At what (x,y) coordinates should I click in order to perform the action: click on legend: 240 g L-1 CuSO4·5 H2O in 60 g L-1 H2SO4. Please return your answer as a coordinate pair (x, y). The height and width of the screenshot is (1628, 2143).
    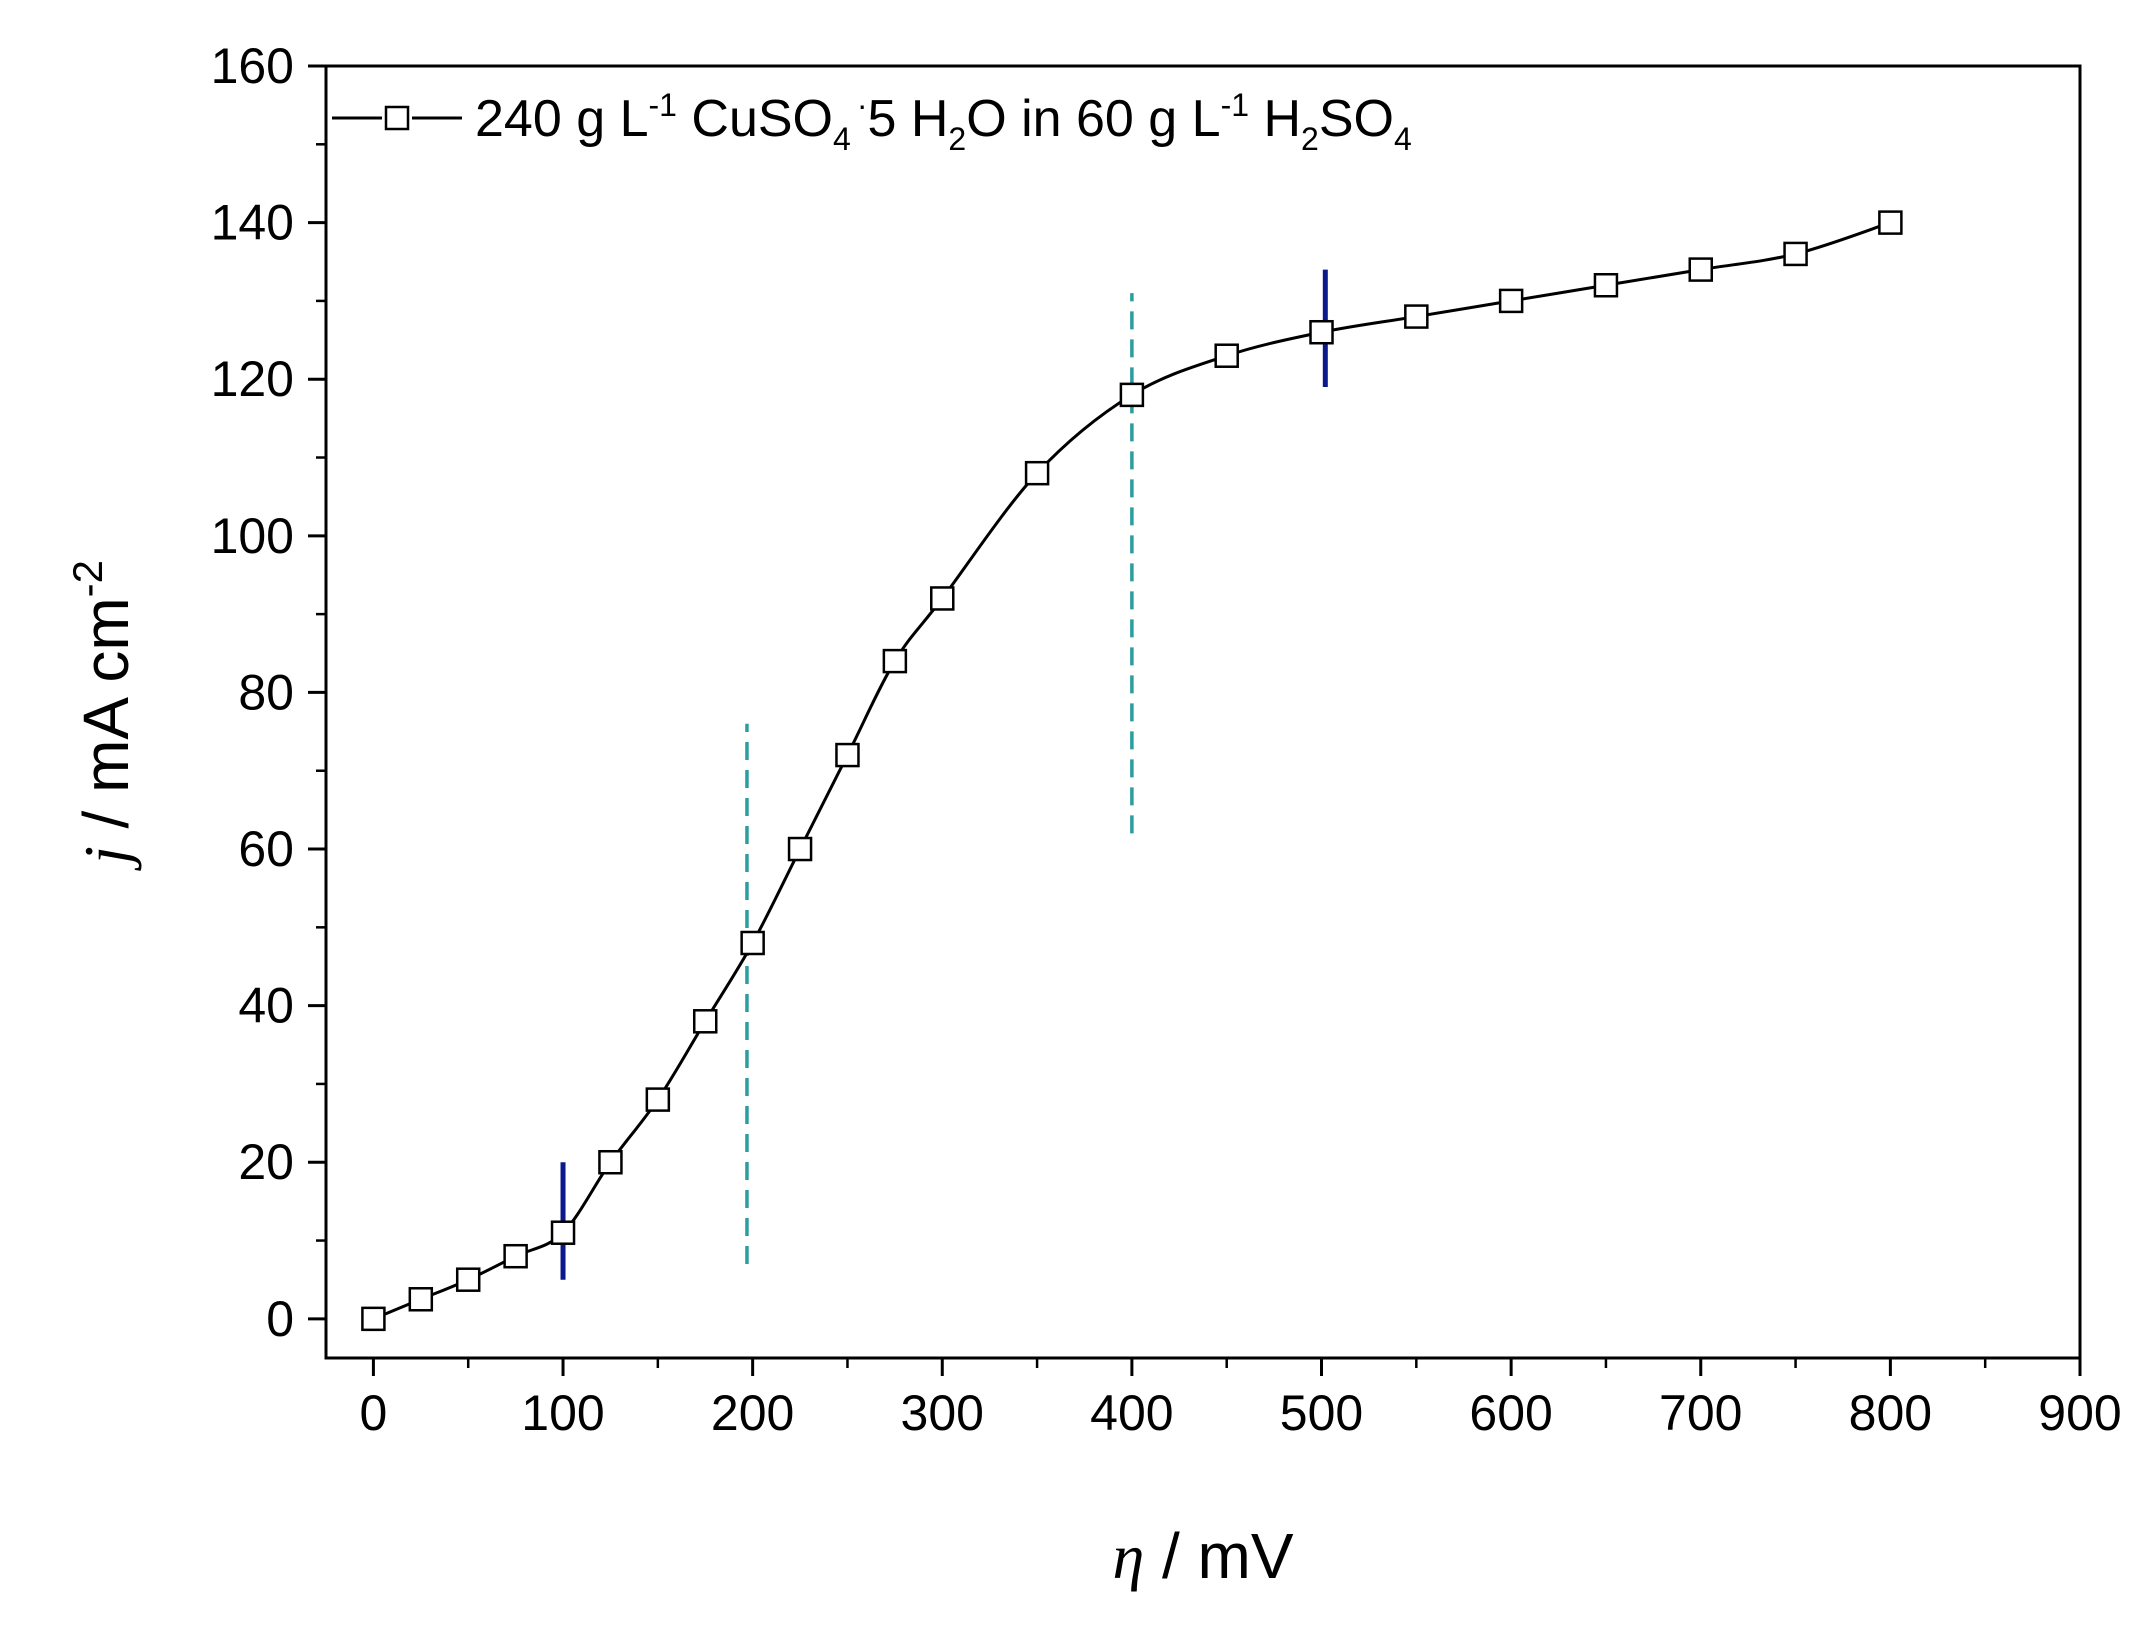
    Looking at the image, I should click on (872, 122).